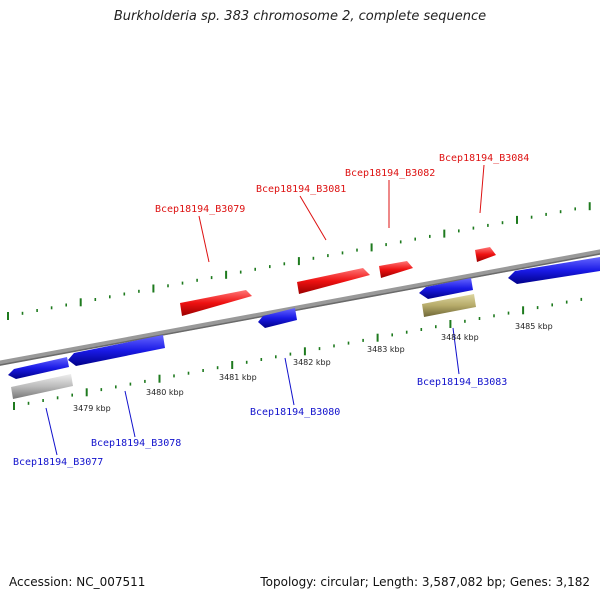  I want to click on leader-B3083, so click(456, 351).